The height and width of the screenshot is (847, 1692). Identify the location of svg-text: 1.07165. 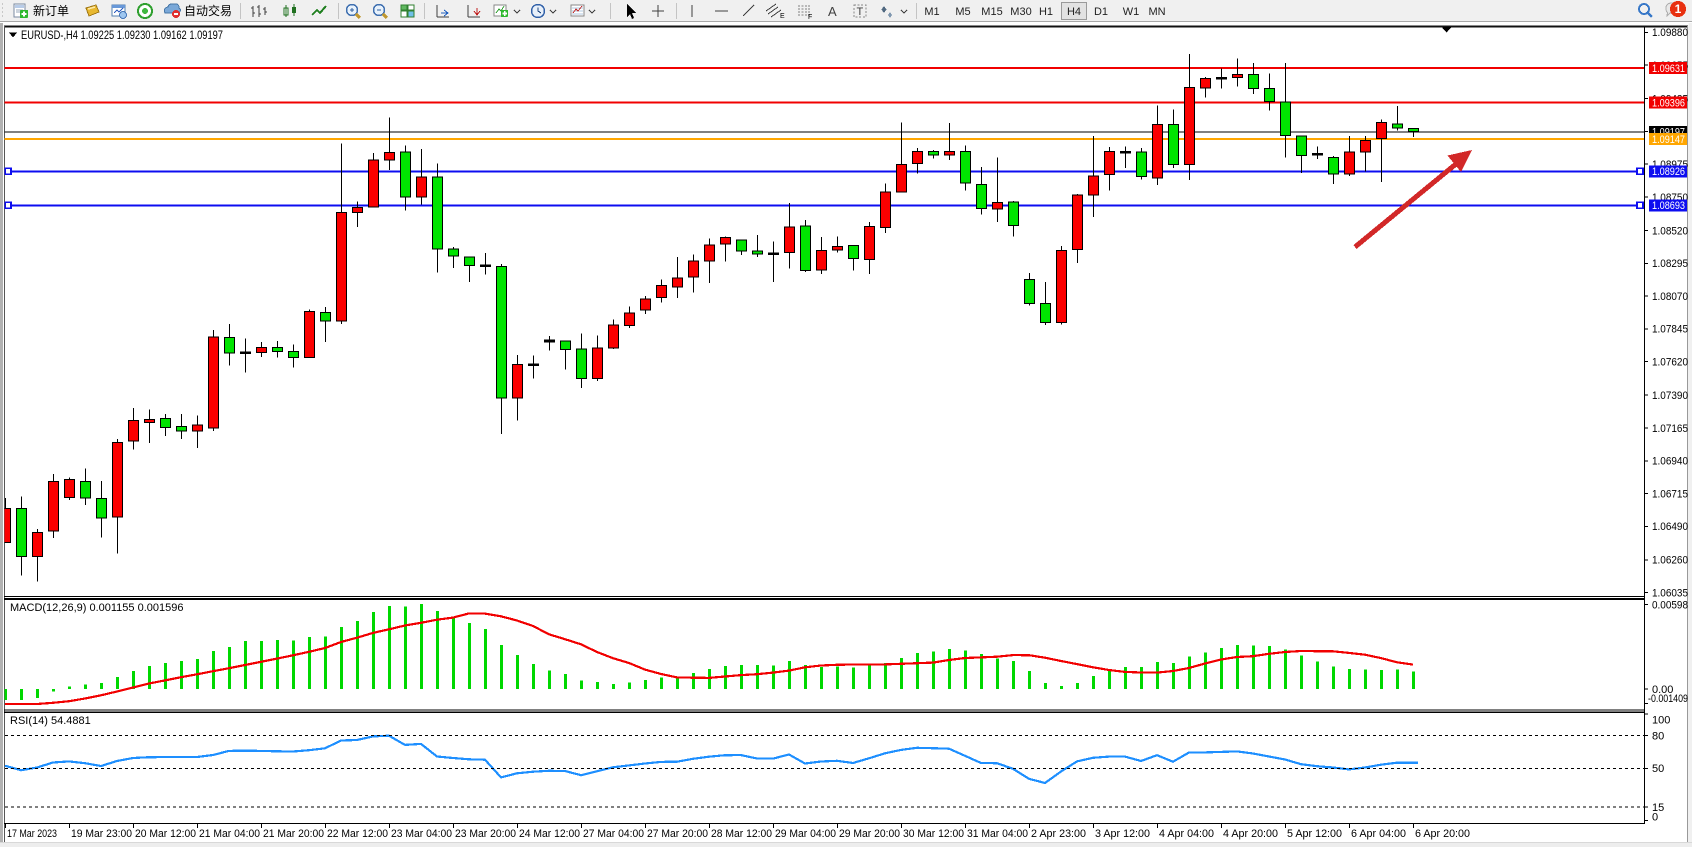
(1670, 429).